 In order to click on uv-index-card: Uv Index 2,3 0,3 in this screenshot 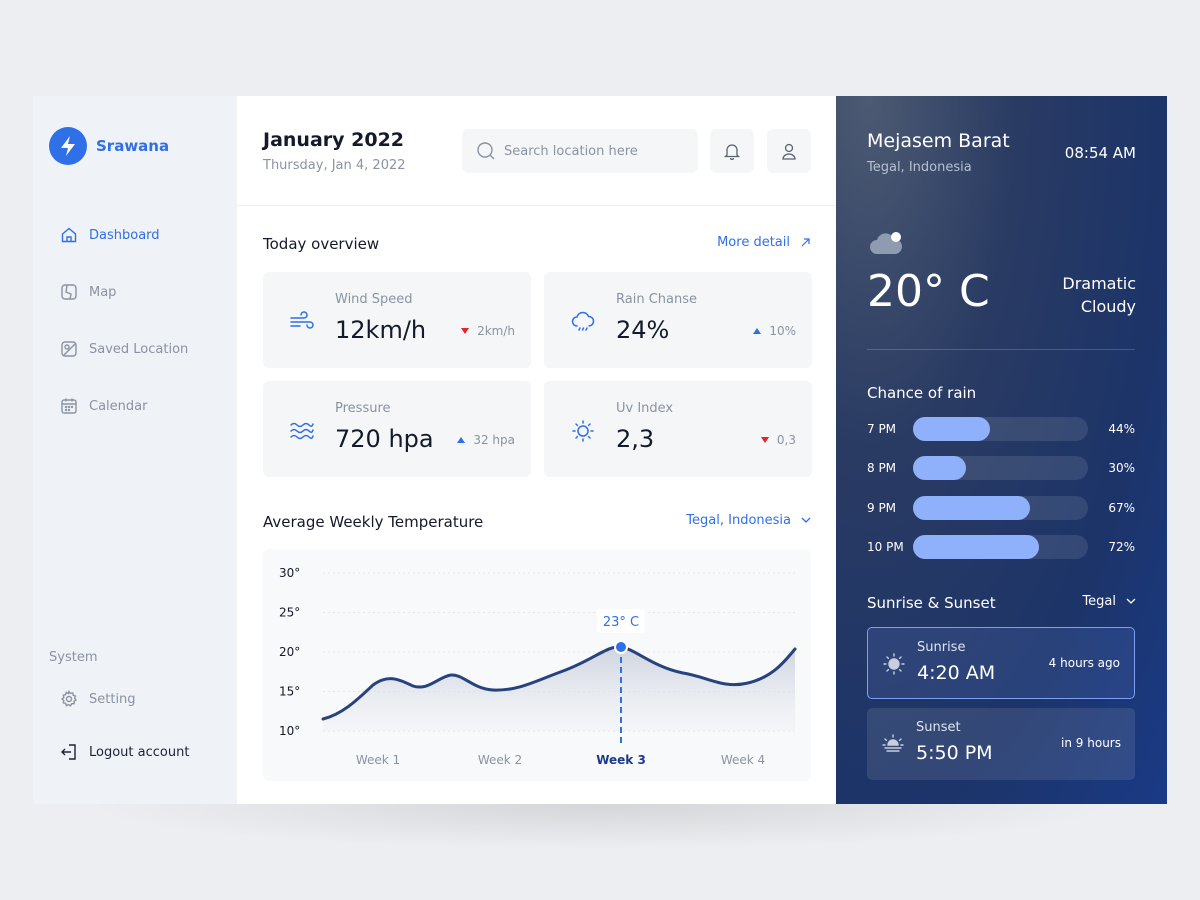, I will do `click(678, 429)`.